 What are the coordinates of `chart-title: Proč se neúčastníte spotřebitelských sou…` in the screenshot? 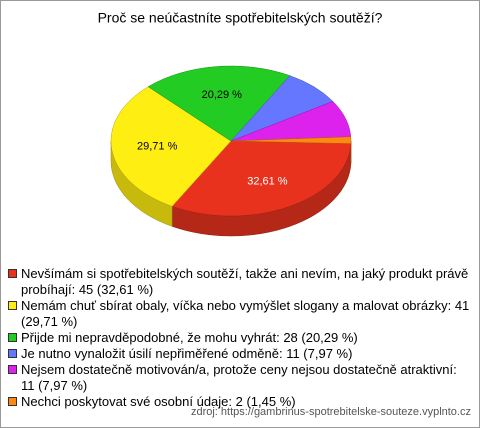 It's located at (240, 18).